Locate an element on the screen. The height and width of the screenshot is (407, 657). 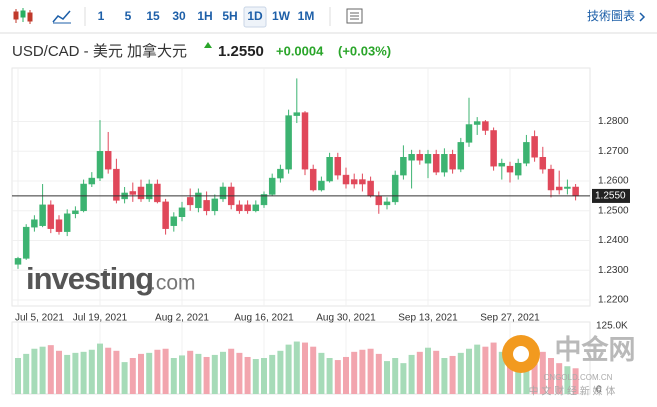
chevron is located at coordinates (642, 17).